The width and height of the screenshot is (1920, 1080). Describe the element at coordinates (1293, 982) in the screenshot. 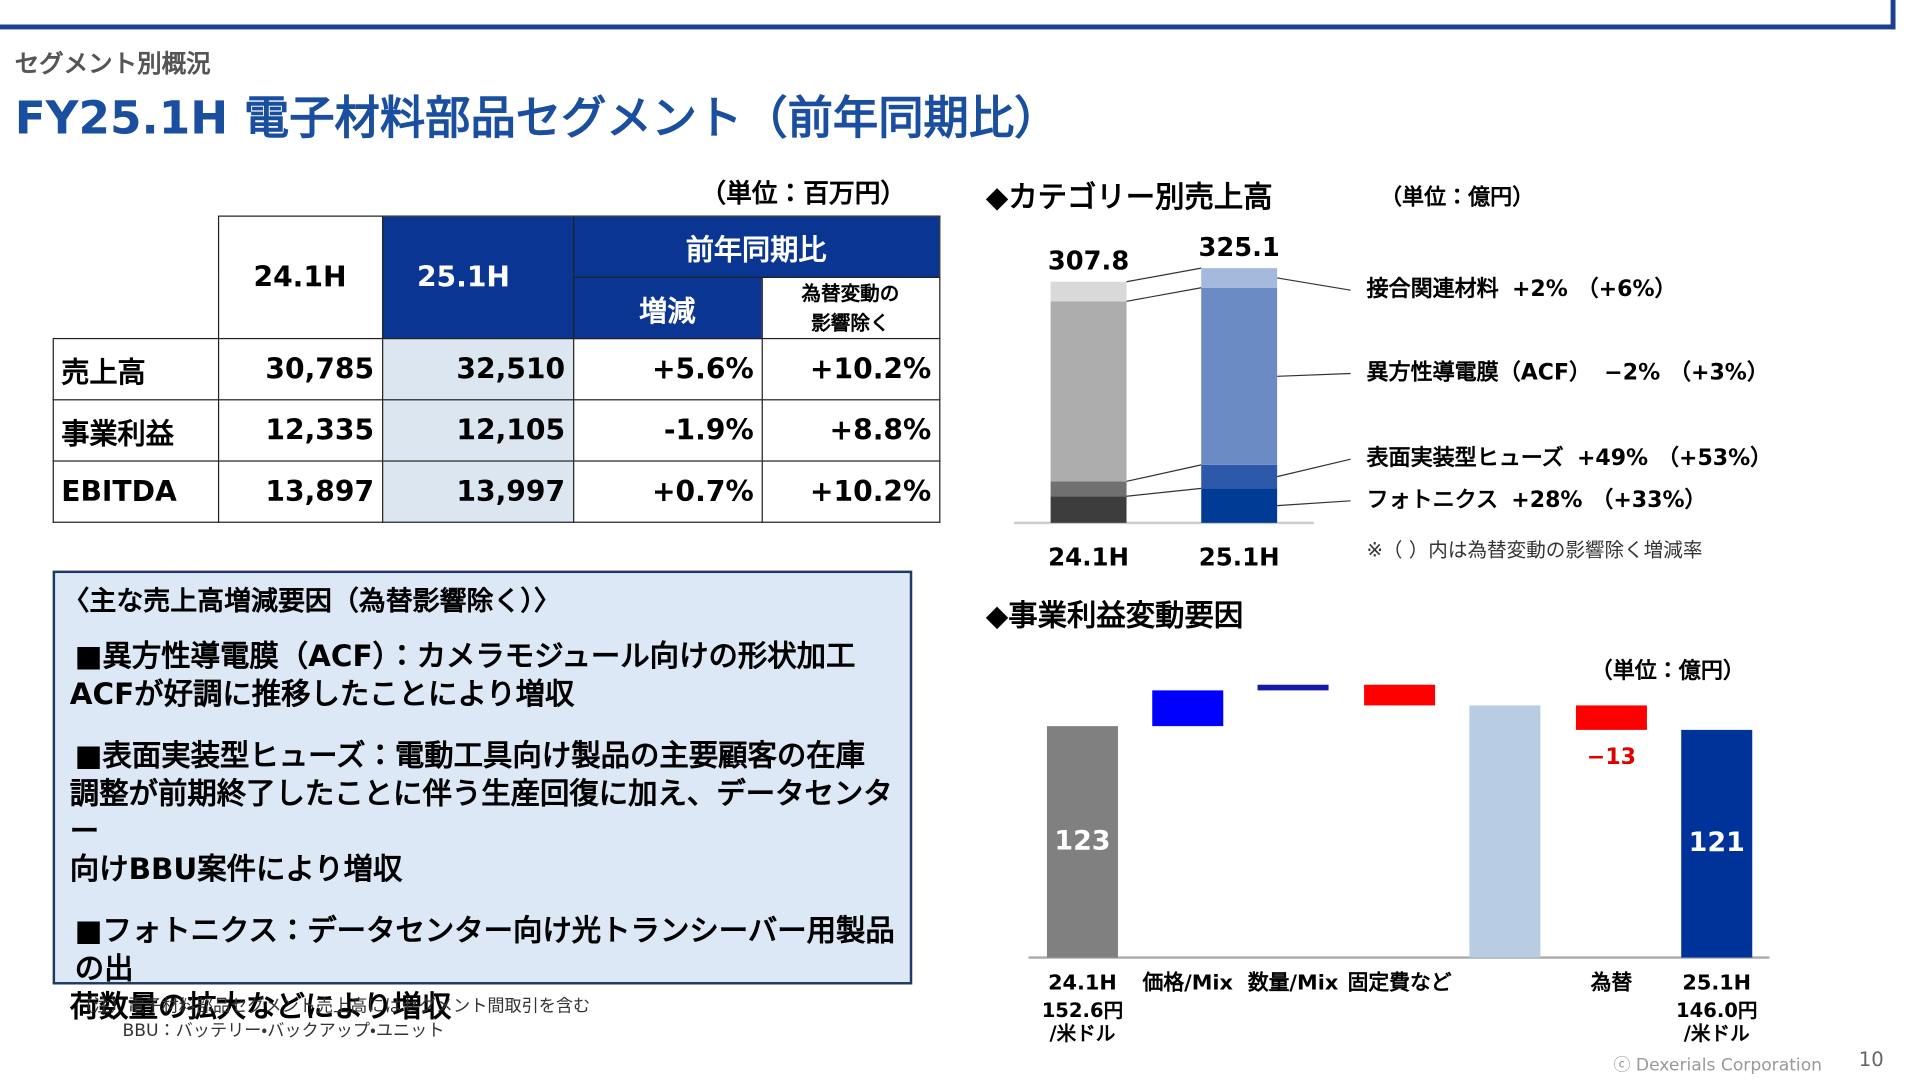

I see `x-tick-label: 数量/Mix` at that location.